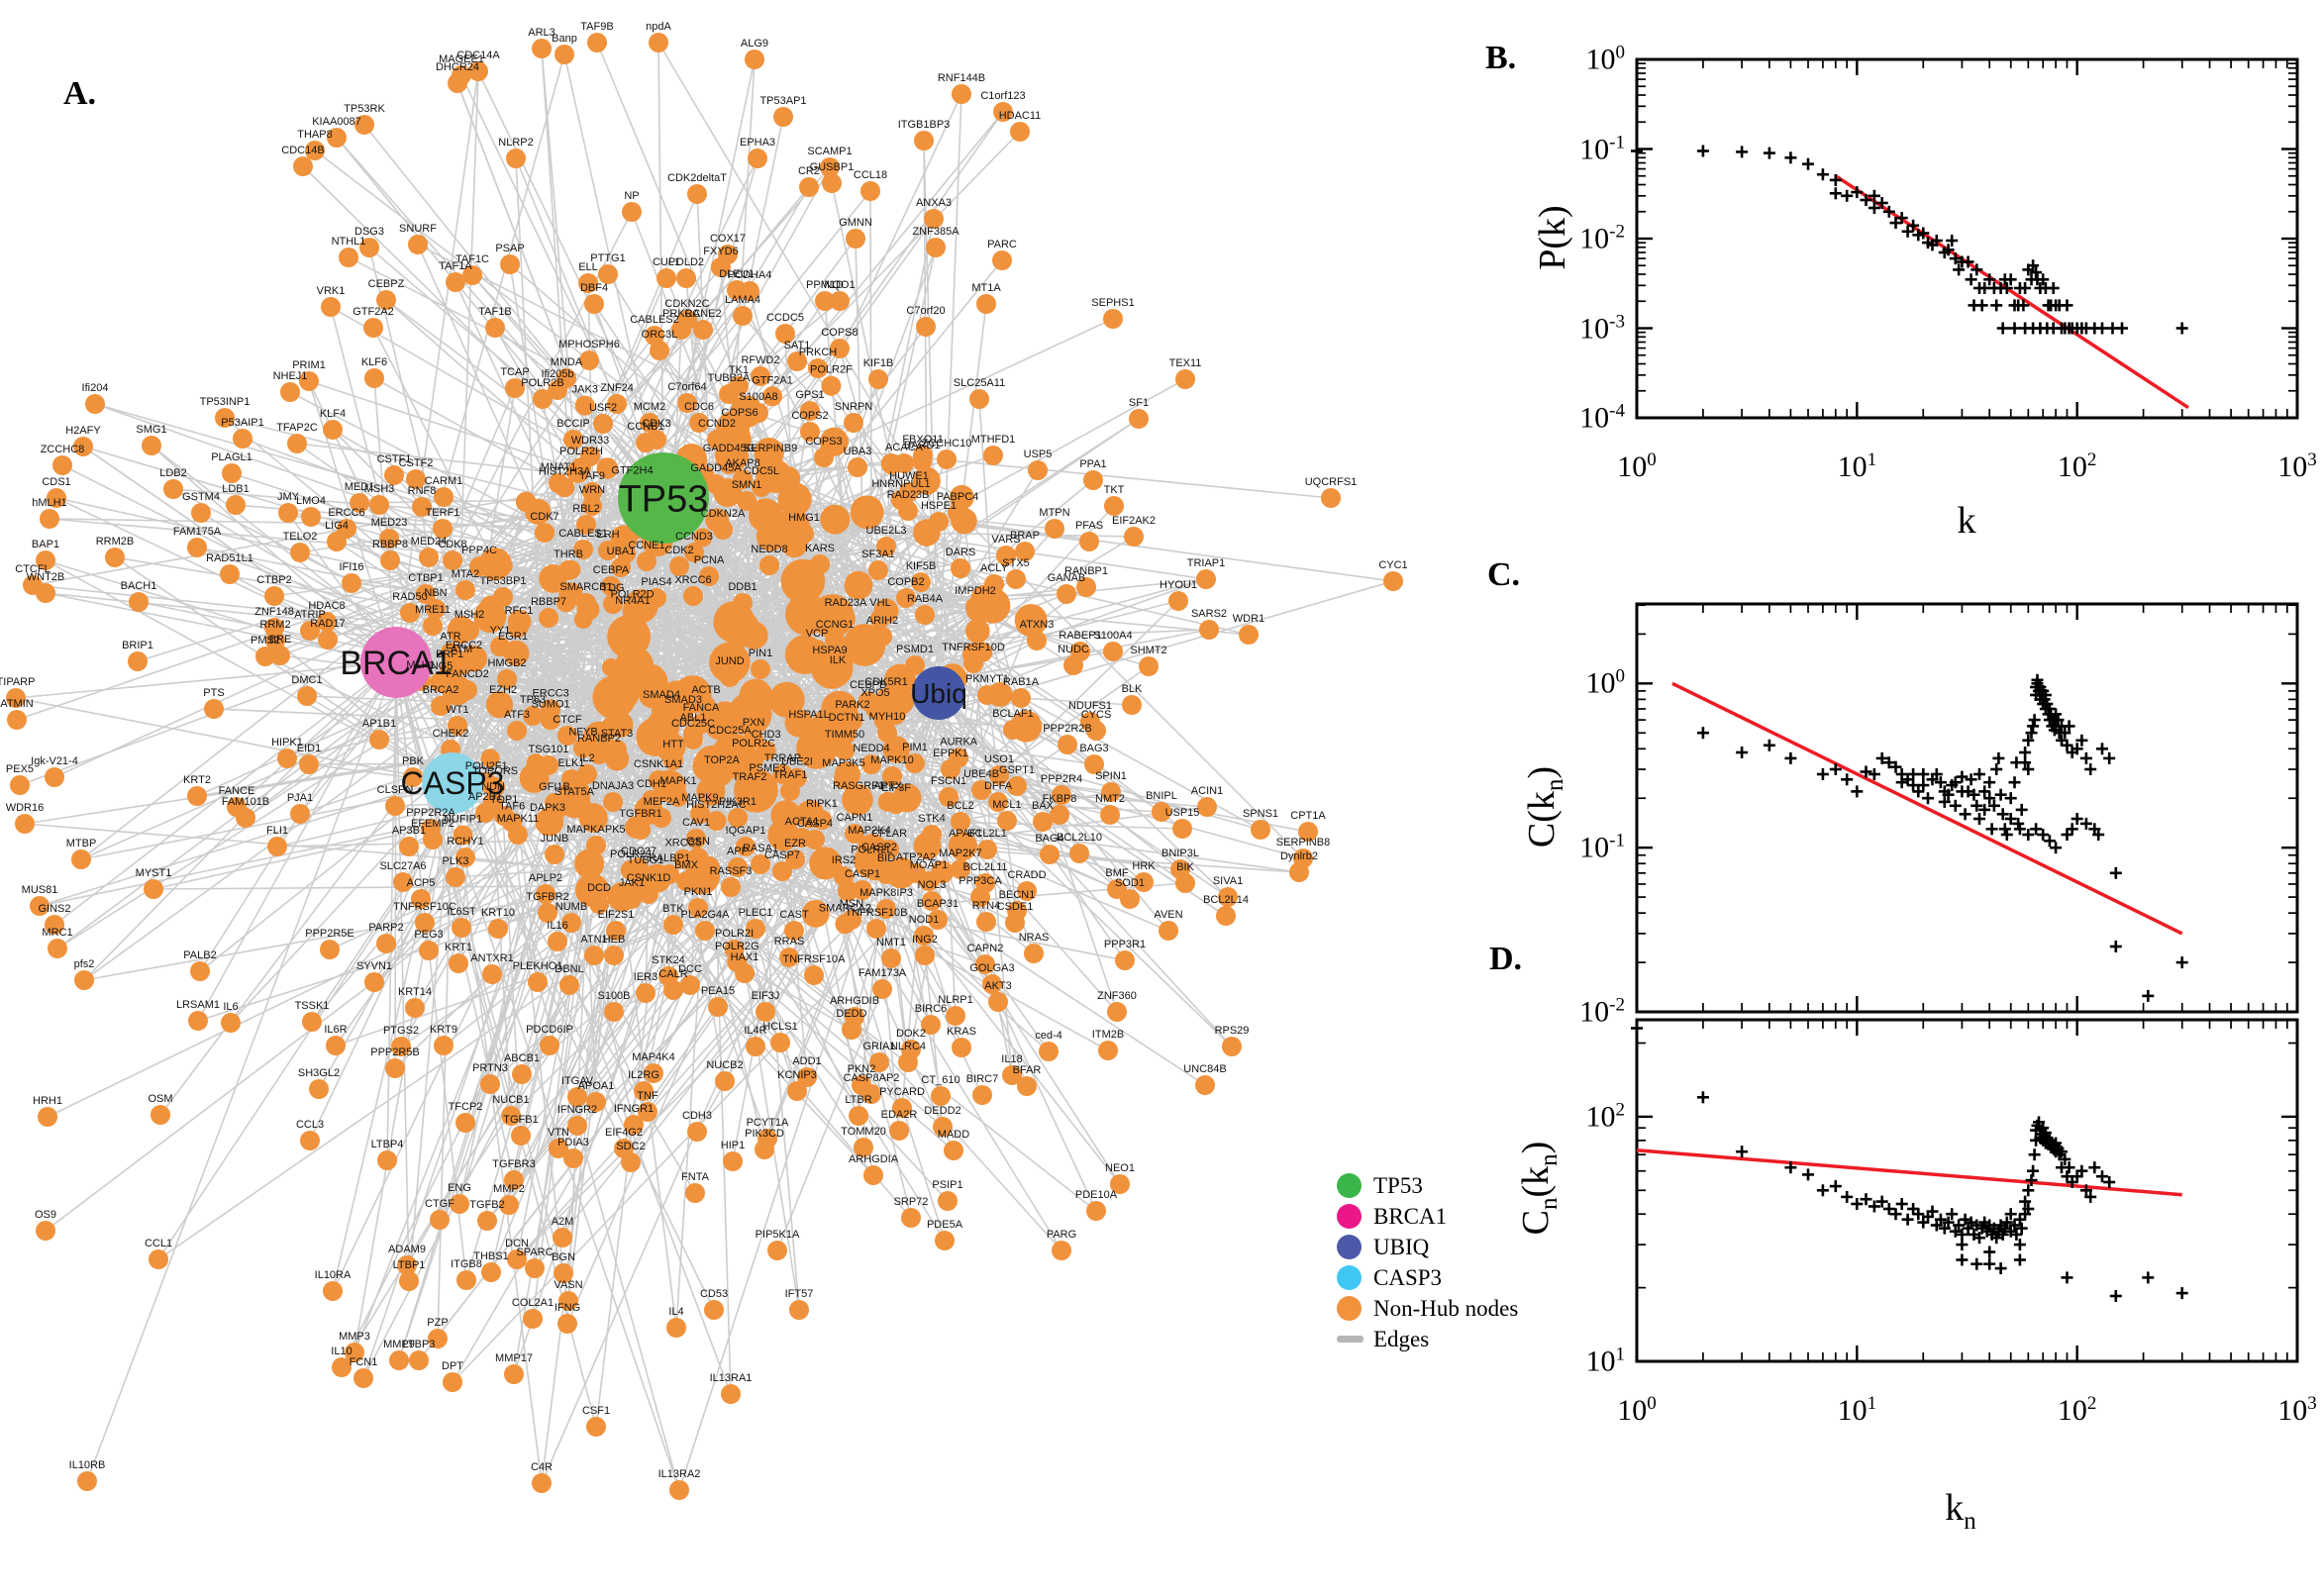 This screenshot has height=1596, width=2323. I want to click on network-node-label: CTBP1, so click(426, 578).